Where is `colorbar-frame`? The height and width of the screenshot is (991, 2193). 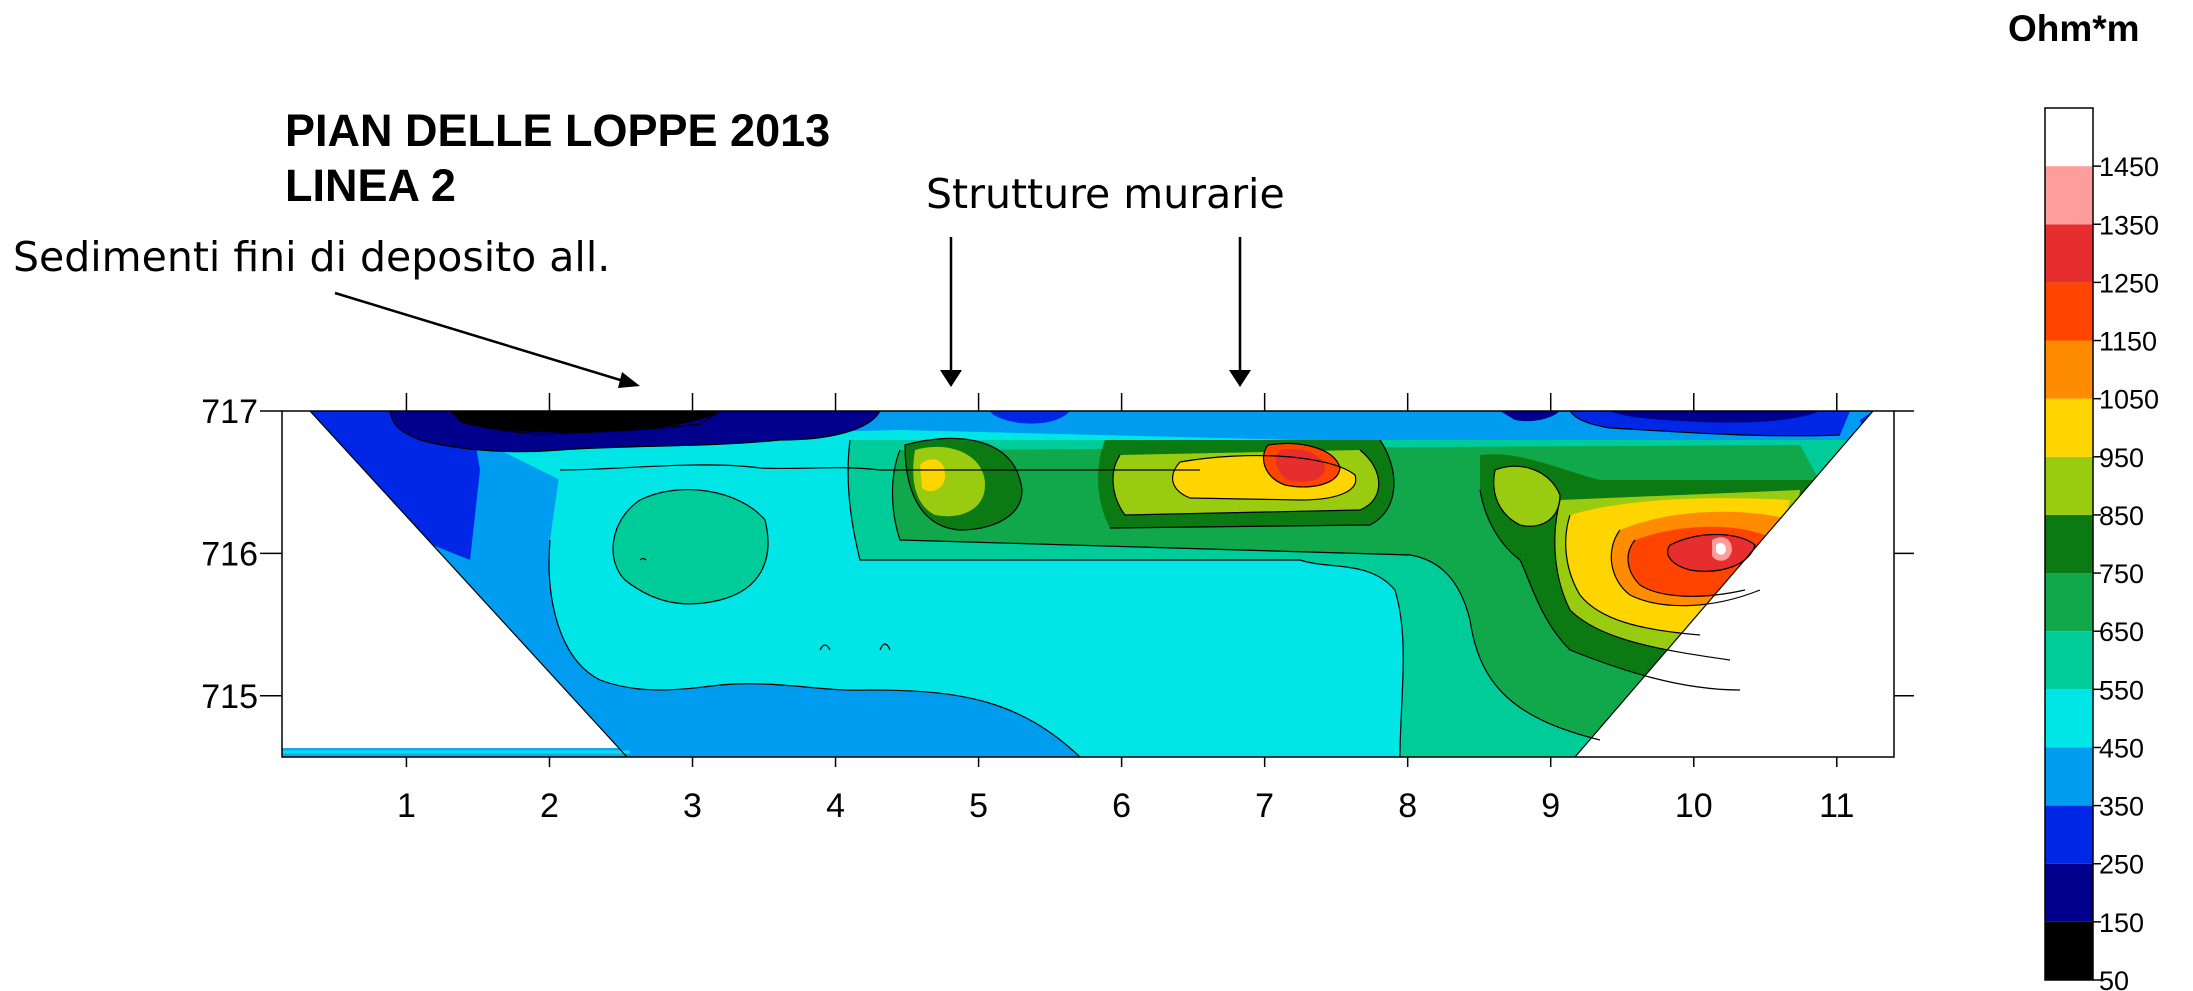
colorbar-frame is located at coordinates (2069, 544).